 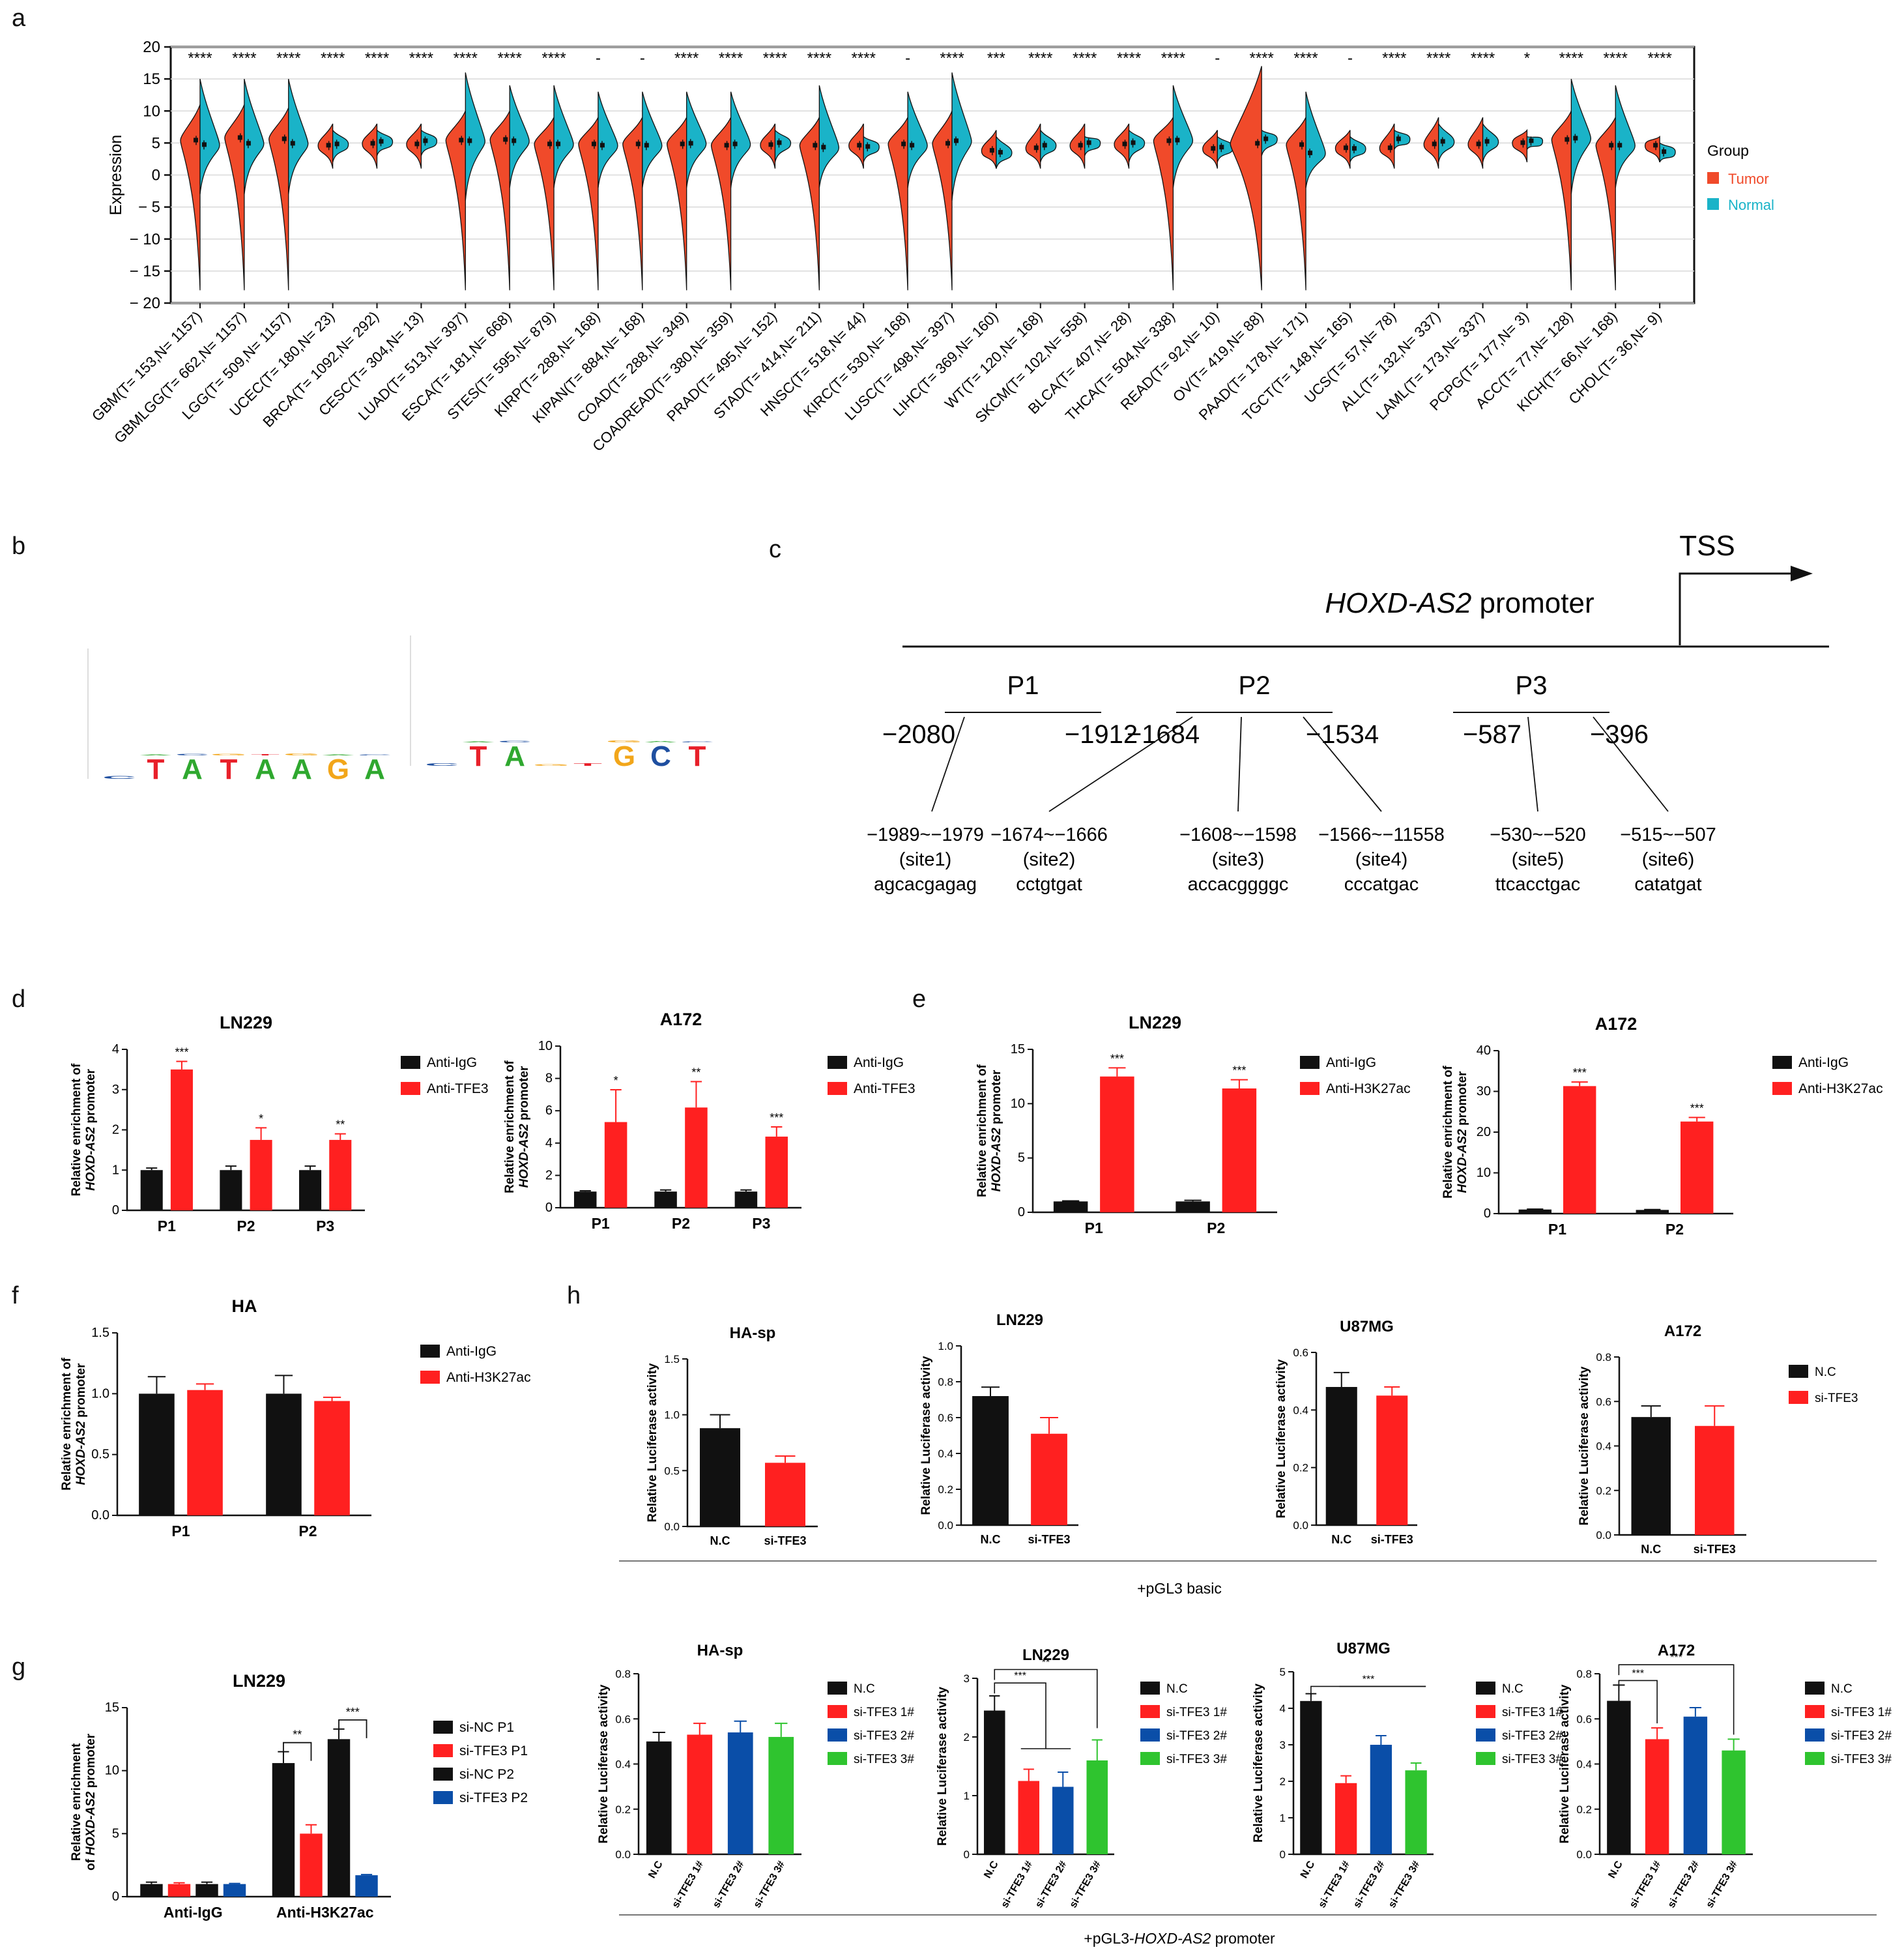 I want to click on y-label-part: promoter, so click(x=91, y=1762).